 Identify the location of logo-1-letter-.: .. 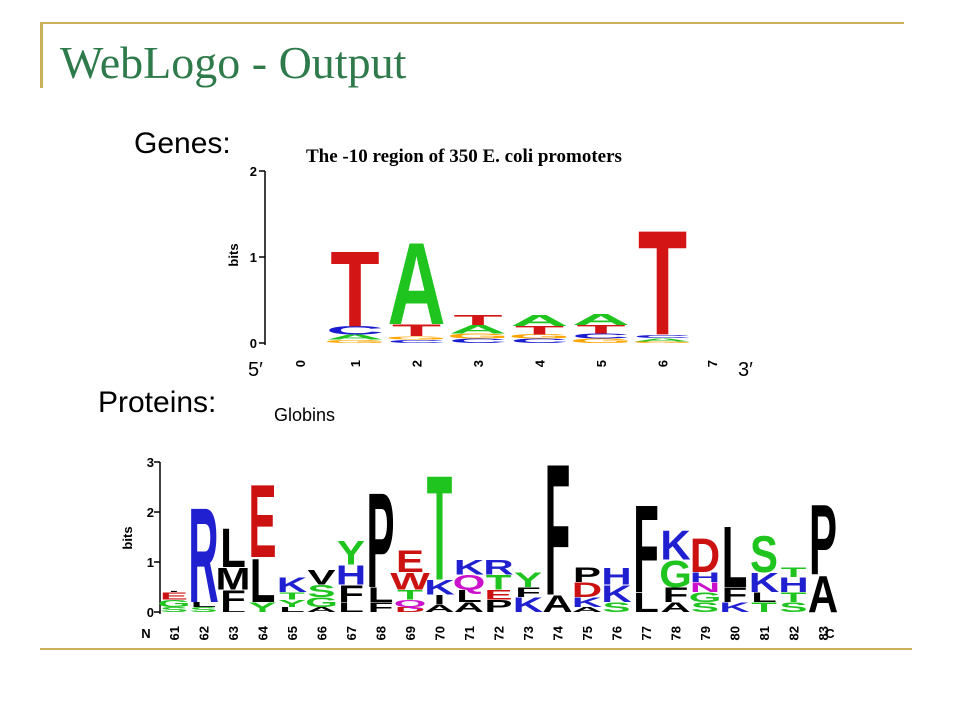
(174, 590).